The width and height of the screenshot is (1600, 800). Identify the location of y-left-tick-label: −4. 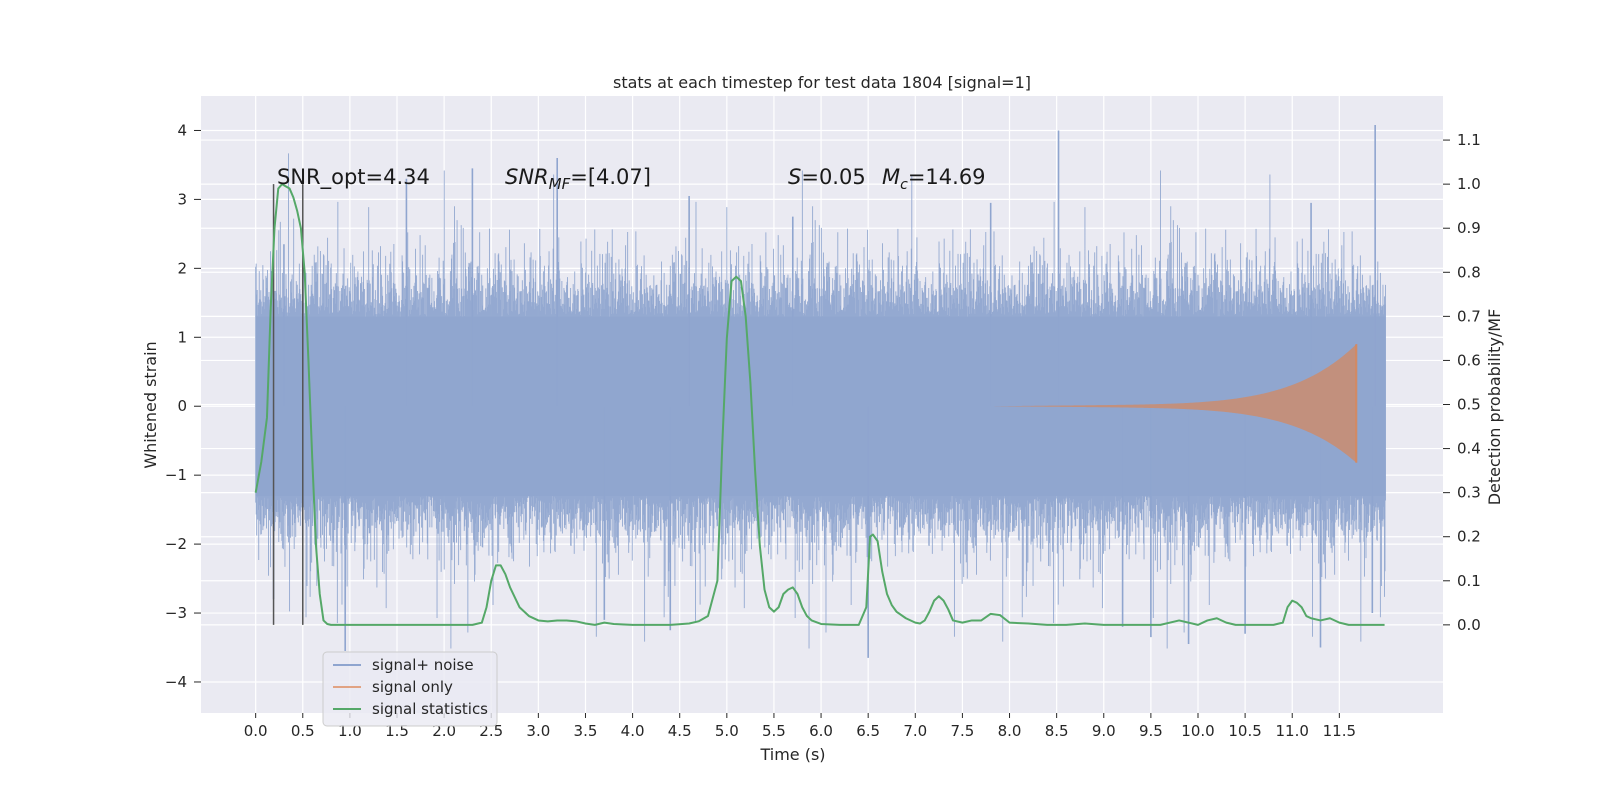
(176, 682).